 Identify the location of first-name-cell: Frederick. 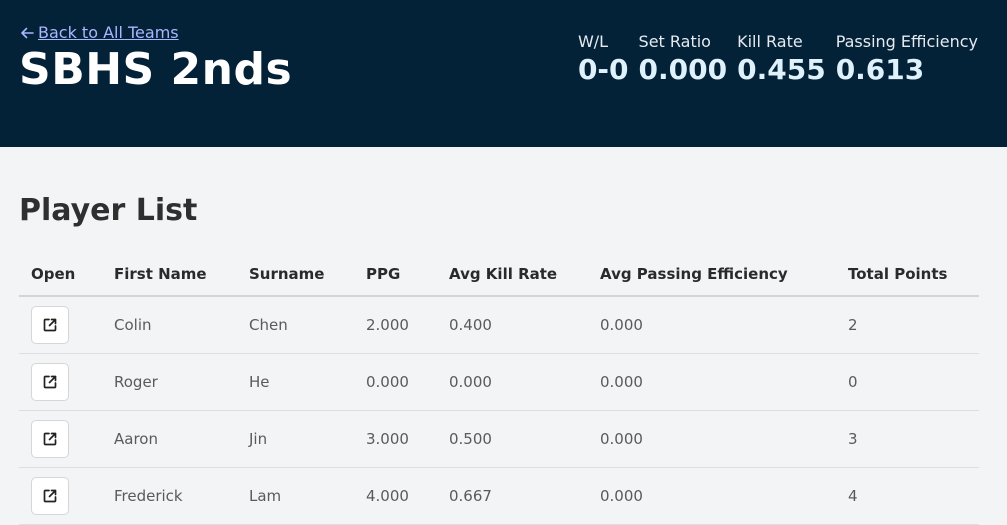
(148, 496).